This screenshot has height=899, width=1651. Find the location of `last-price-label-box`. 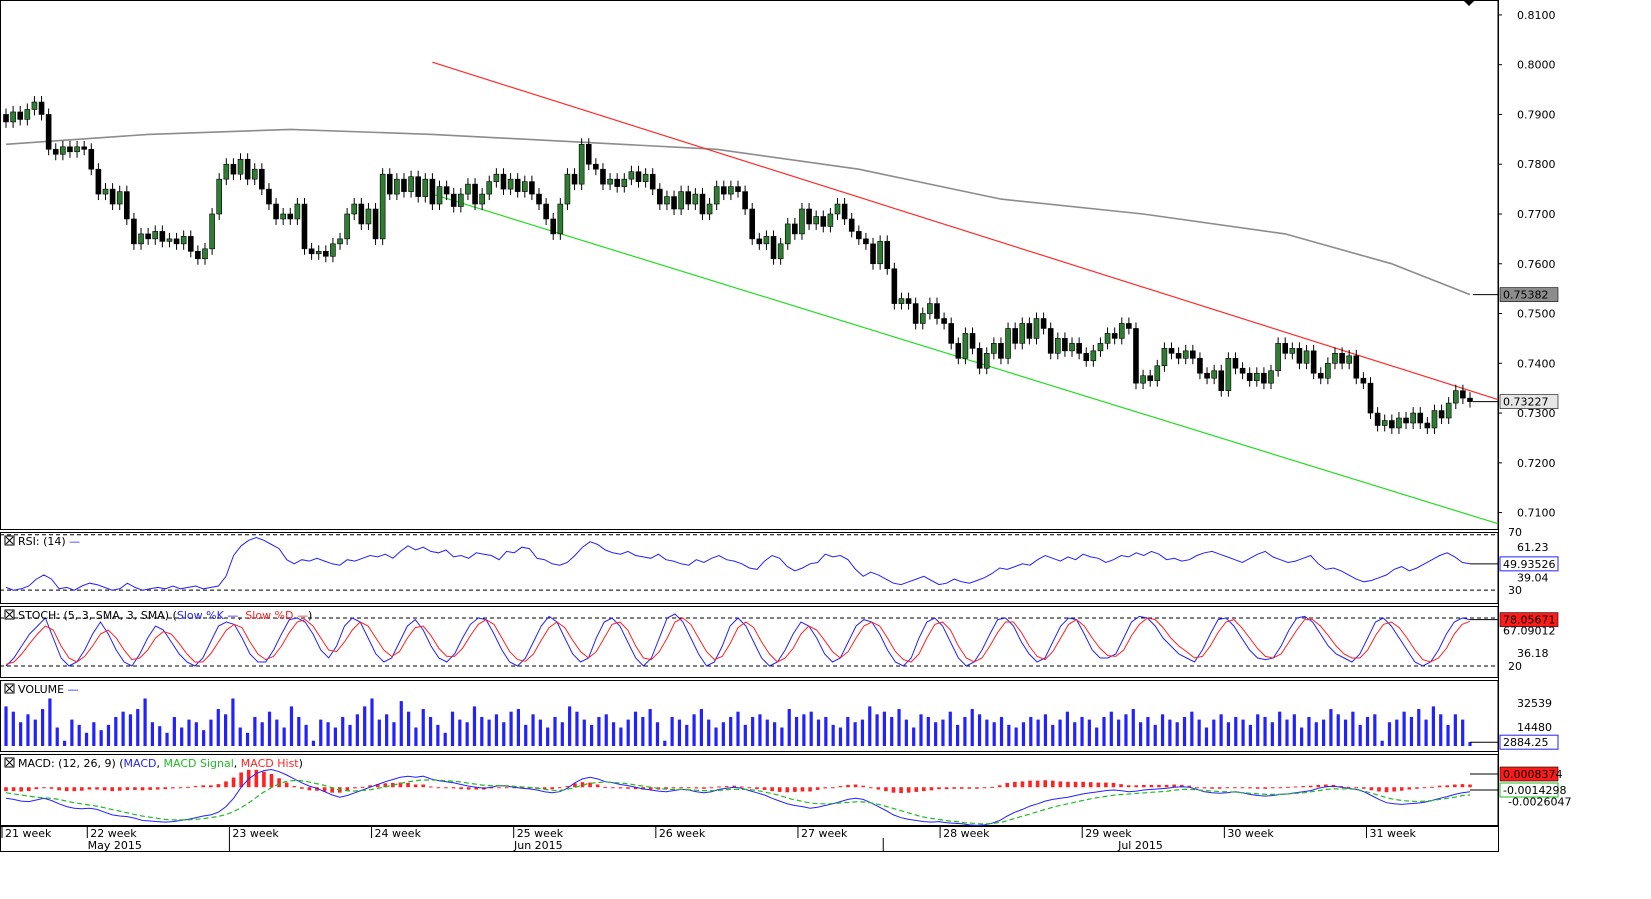

last-price-label-box is located at coordinates (1529, 401).